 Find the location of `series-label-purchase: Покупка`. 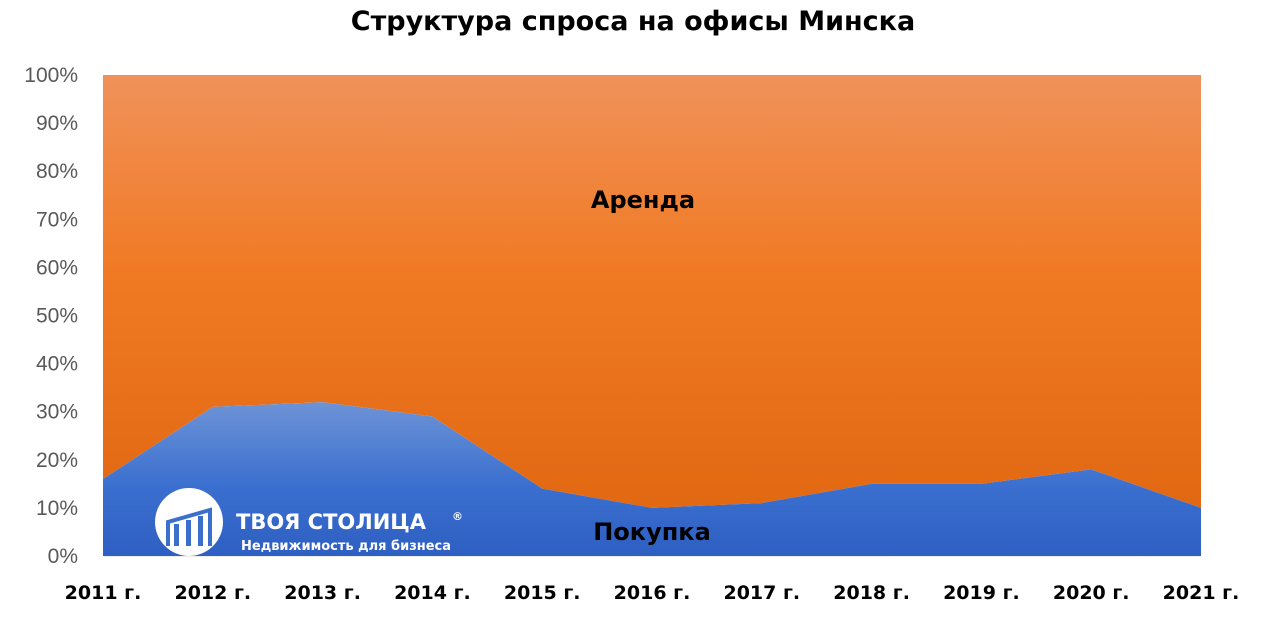

series-label-purchase: Покупка is located at coordinates (652, 532).